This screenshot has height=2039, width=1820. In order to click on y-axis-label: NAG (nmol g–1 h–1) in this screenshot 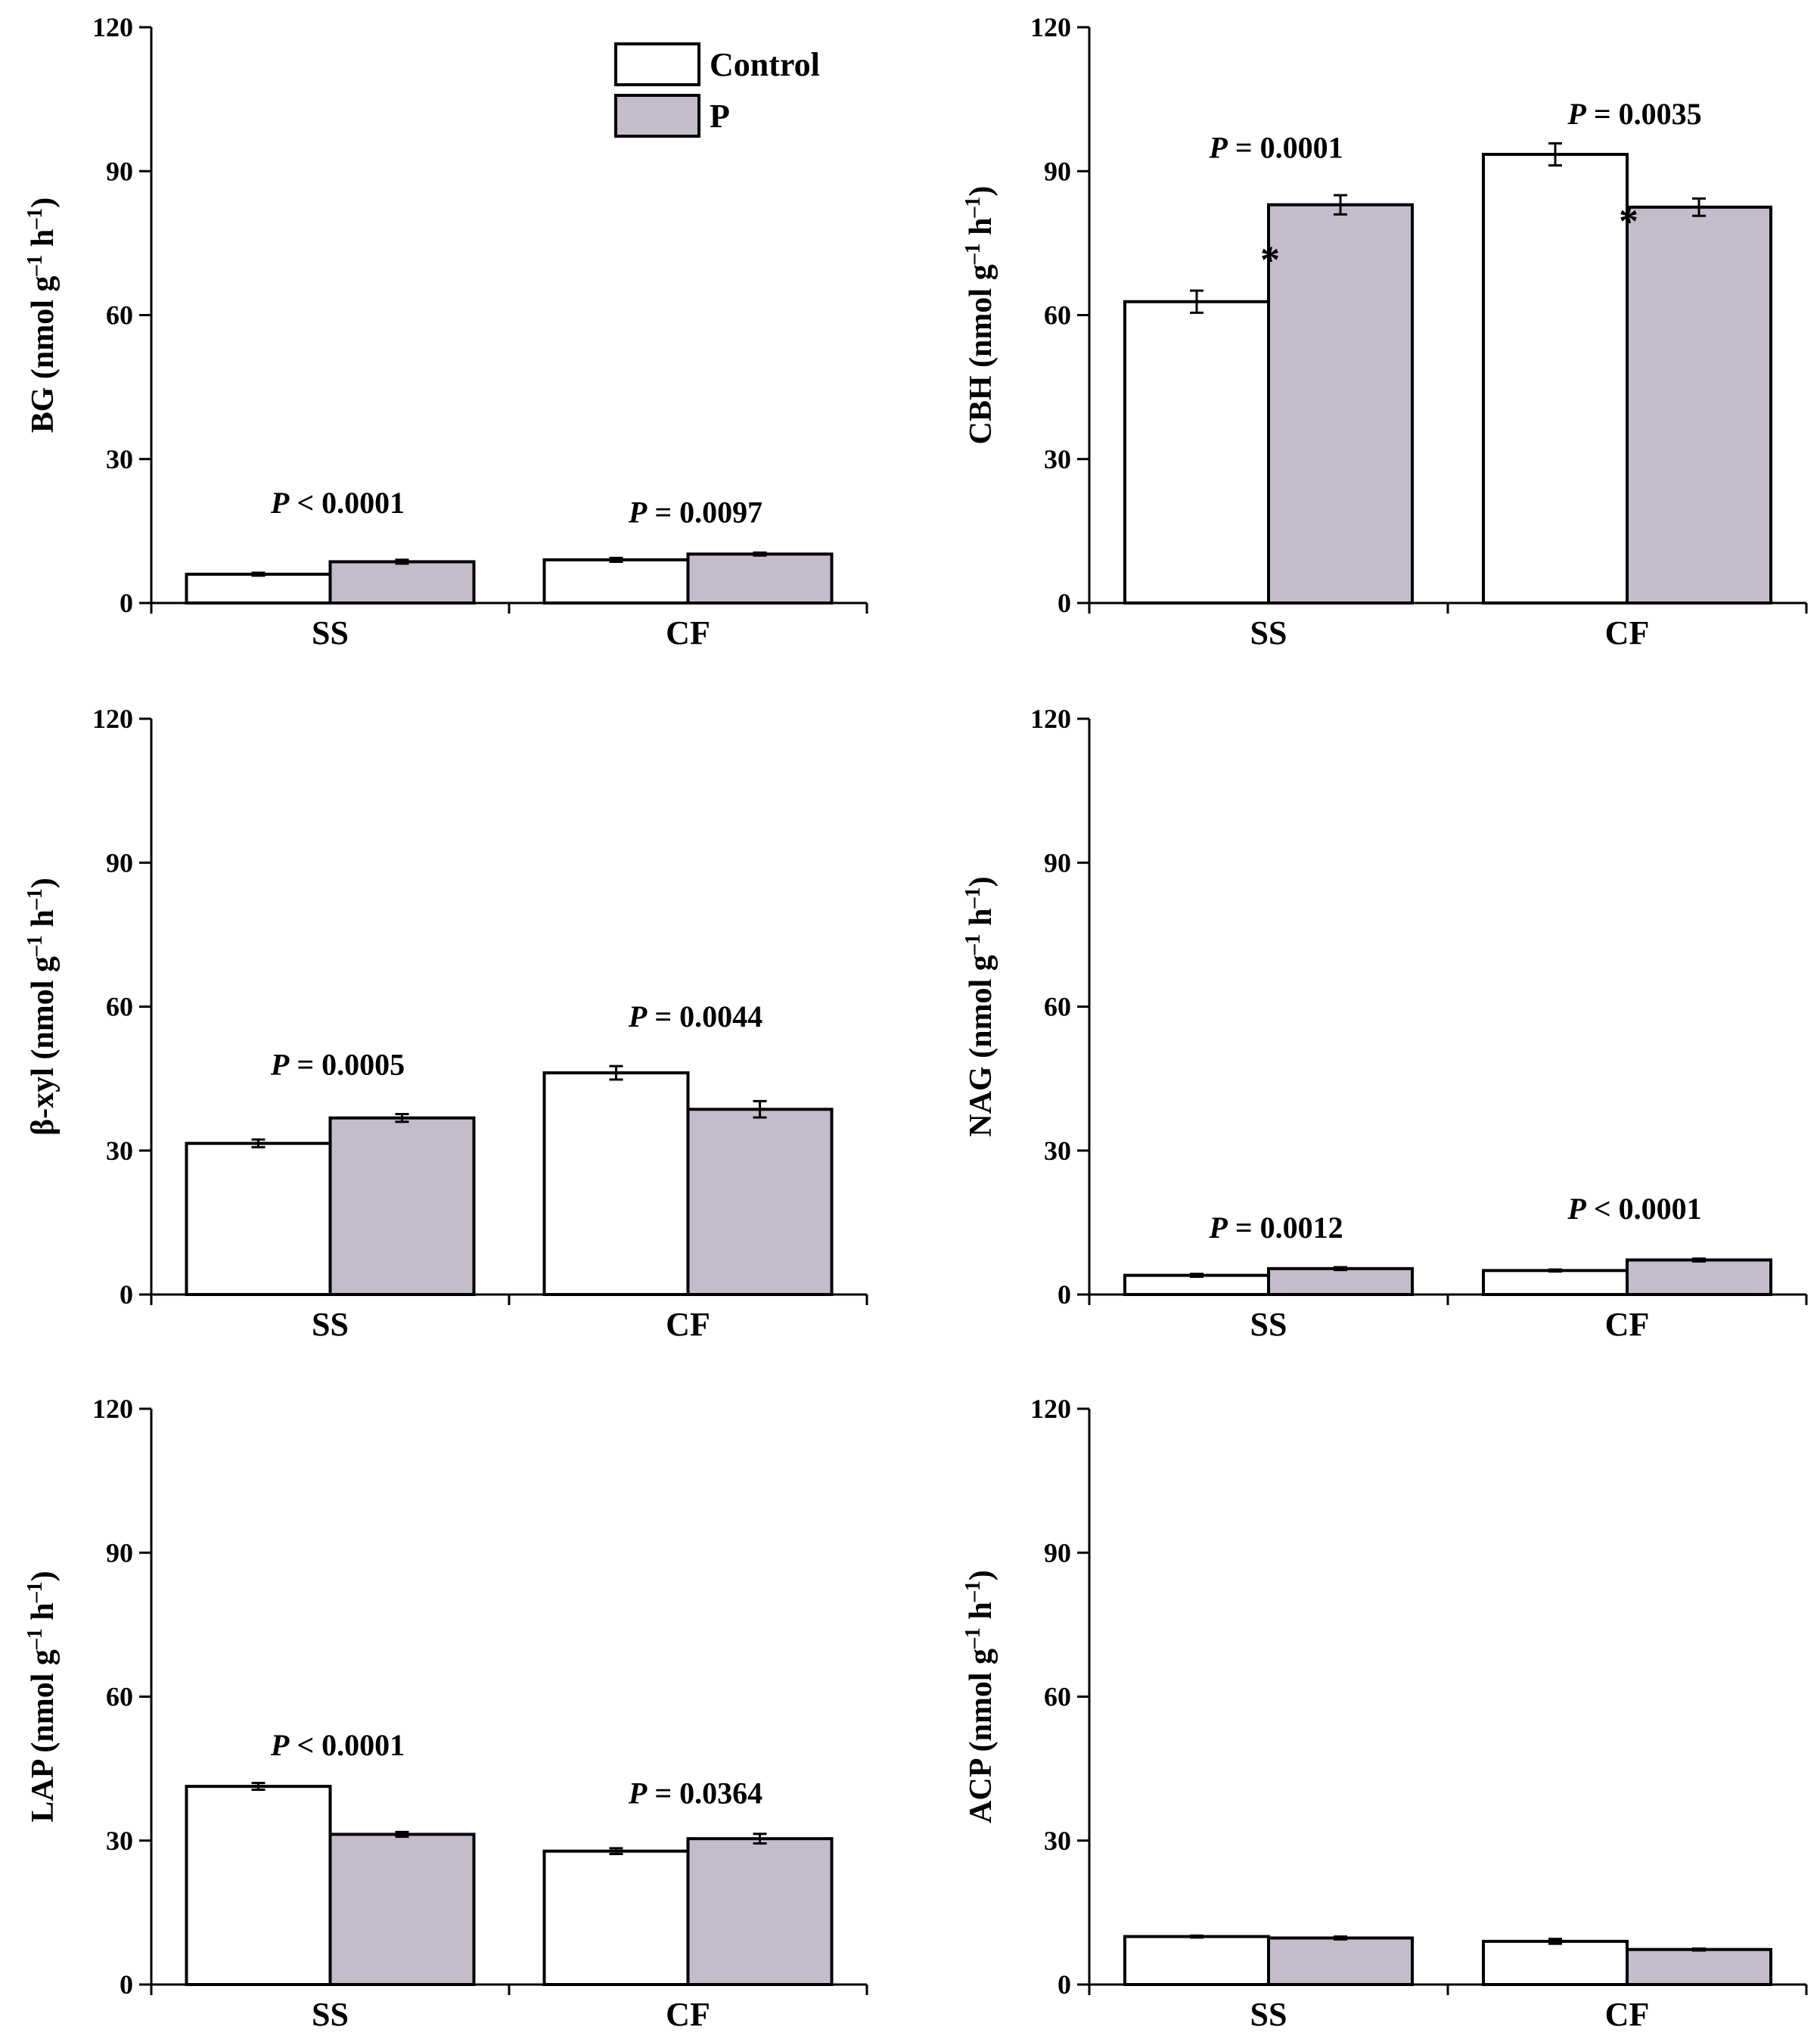, I will do `click(980, 1006)`.